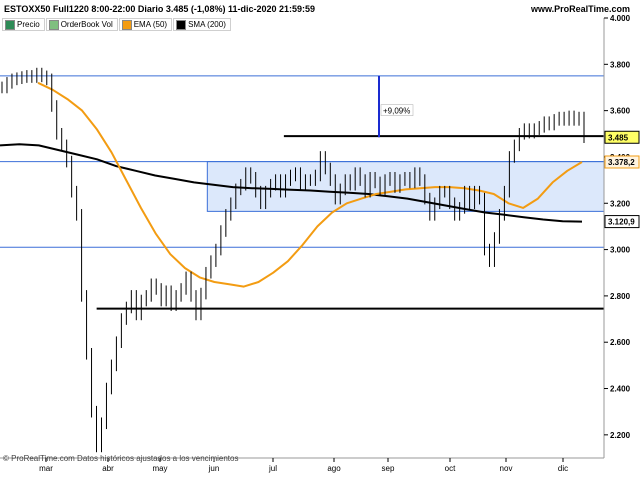 The height and width of the screenshot is (480, 640). Describe the element at coordinates (159, 468) in the screenshot. I see `x-tick-label-2: may` at that location.